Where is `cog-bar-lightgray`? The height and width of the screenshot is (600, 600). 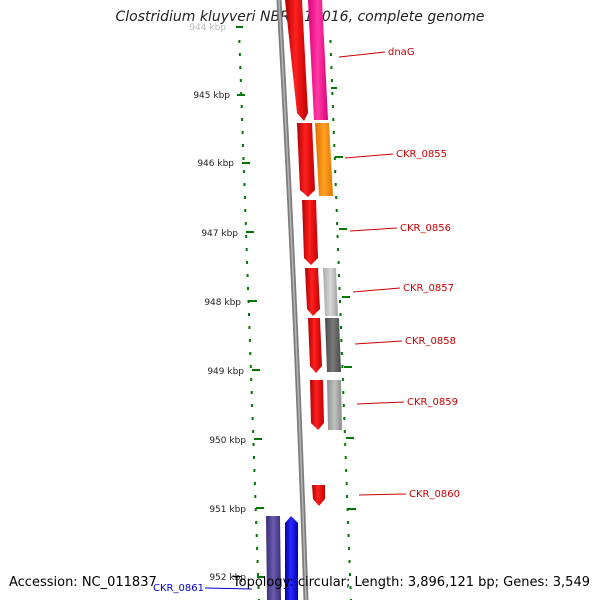
cog-bar-lightgray is located at coordinates (330, 292).